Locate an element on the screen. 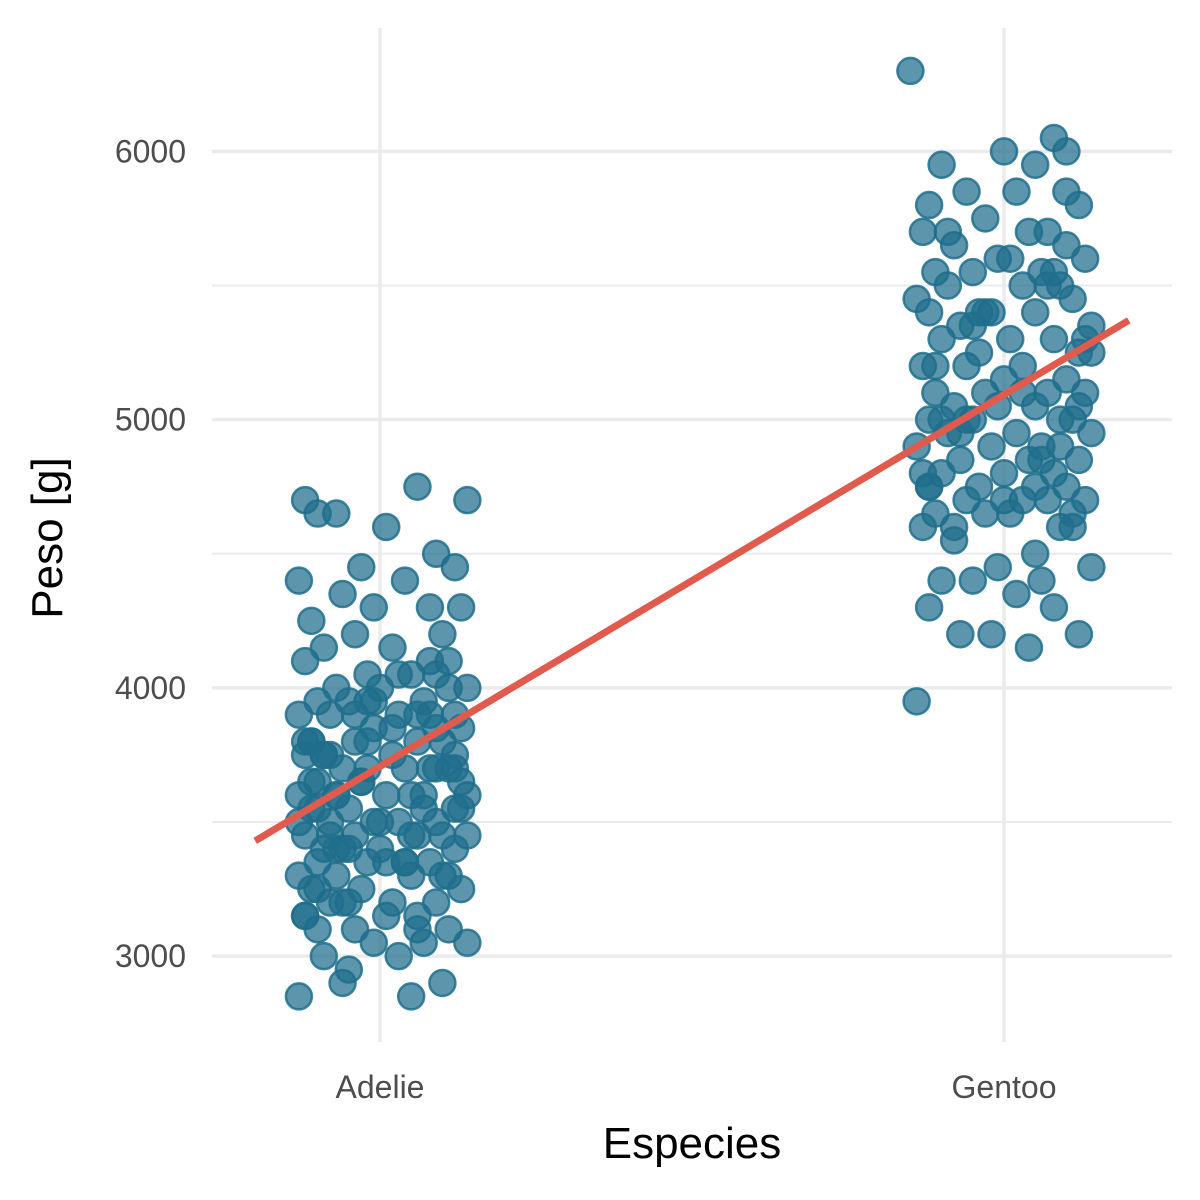 Image resolution: width=1200 pixels, height=1200 pixels. x-axis-title: Especies is located at coordinates (692, 1143).